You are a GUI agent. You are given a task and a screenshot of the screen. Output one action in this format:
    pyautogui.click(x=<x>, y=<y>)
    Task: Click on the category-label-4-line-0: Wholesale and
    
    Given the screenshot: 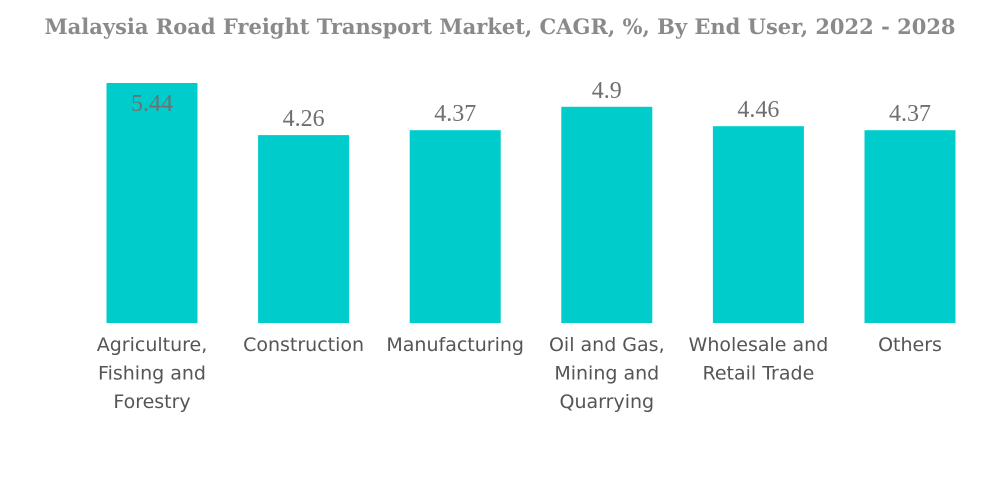 What is the action you would take?
    pyautogui.click(x=759, y=345)
    